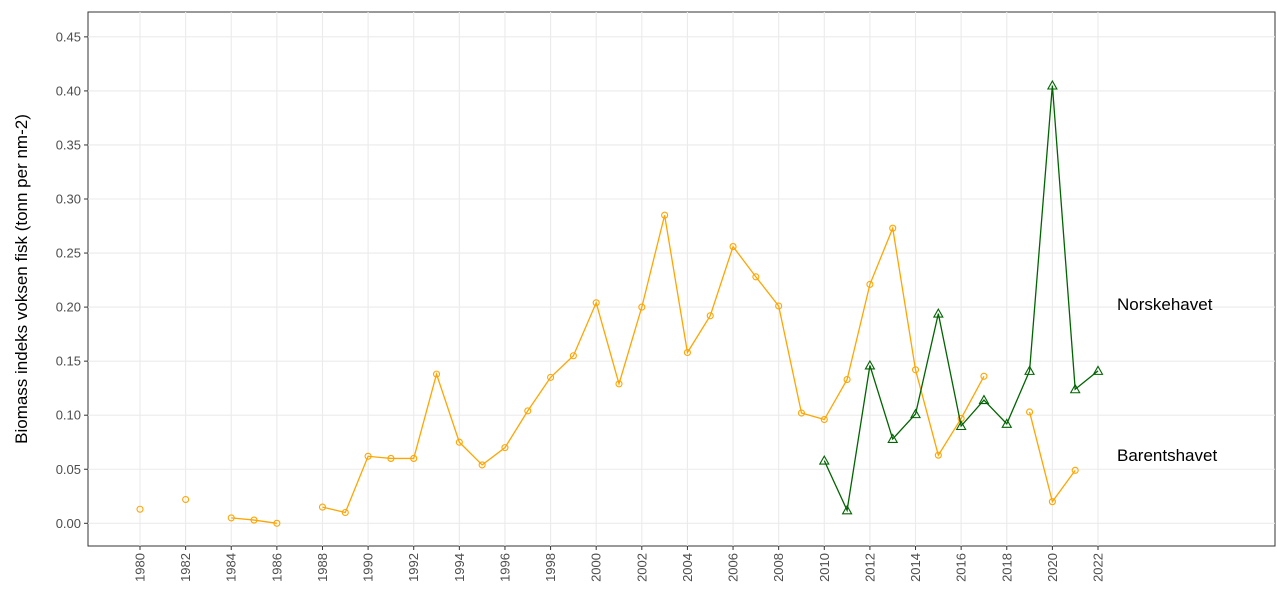  What do you see at coordinates (778, 567) in the screenshot?
I see `x-tick-label: 2008` at bounding box center [778, 567].